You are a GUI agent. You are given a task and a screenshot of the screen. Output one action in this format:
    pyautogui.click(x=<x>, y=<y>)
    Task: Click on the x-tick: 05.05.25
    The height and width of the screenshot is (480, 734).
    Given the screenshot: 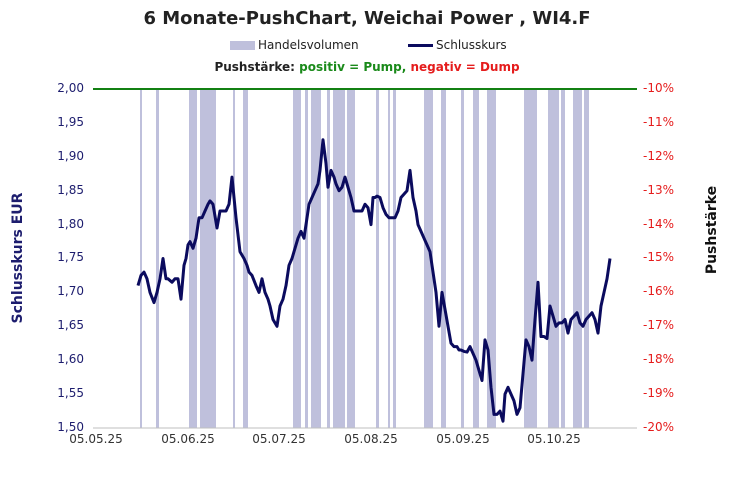 What is the action you would take?
    pyautogui.click(x=96, y=439)
    